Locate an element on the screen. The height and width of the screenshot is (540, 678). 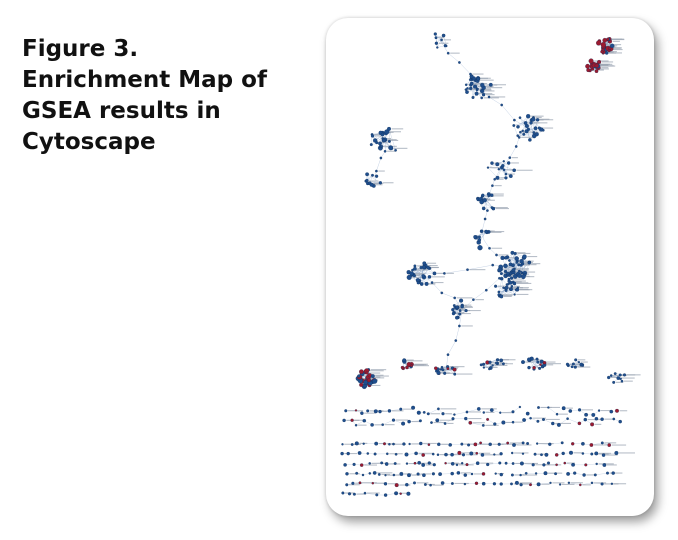
caption-line-1: Figure 3. is located at coordinates (80, 49).